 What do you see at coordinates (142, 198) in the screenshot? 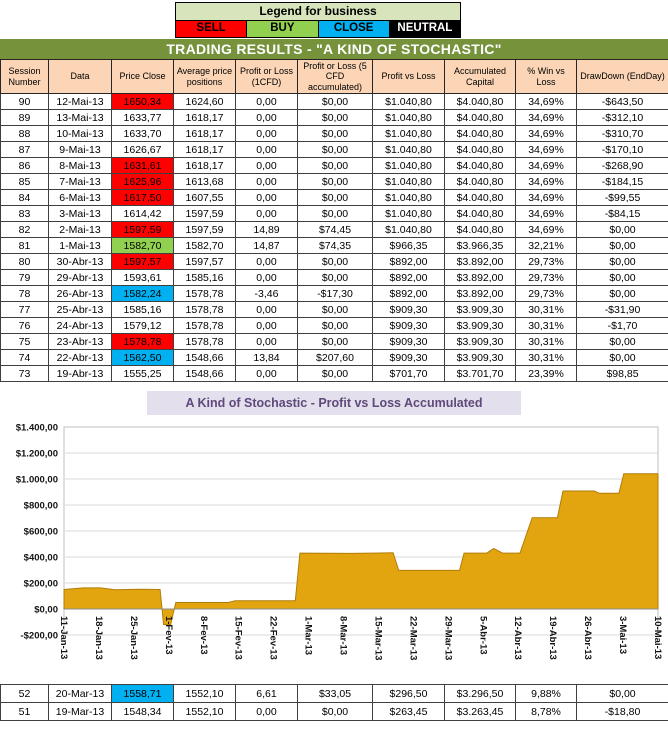
I see `cell-close: 1617,50` at bounding box center [142, 198].